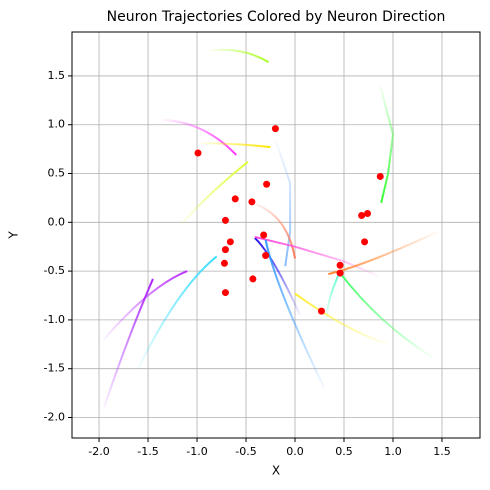  What do you see at coordinates (196, 451) in the screenshot?
I see `x-tick-label: -1.0` at bounding box center [196, 451].